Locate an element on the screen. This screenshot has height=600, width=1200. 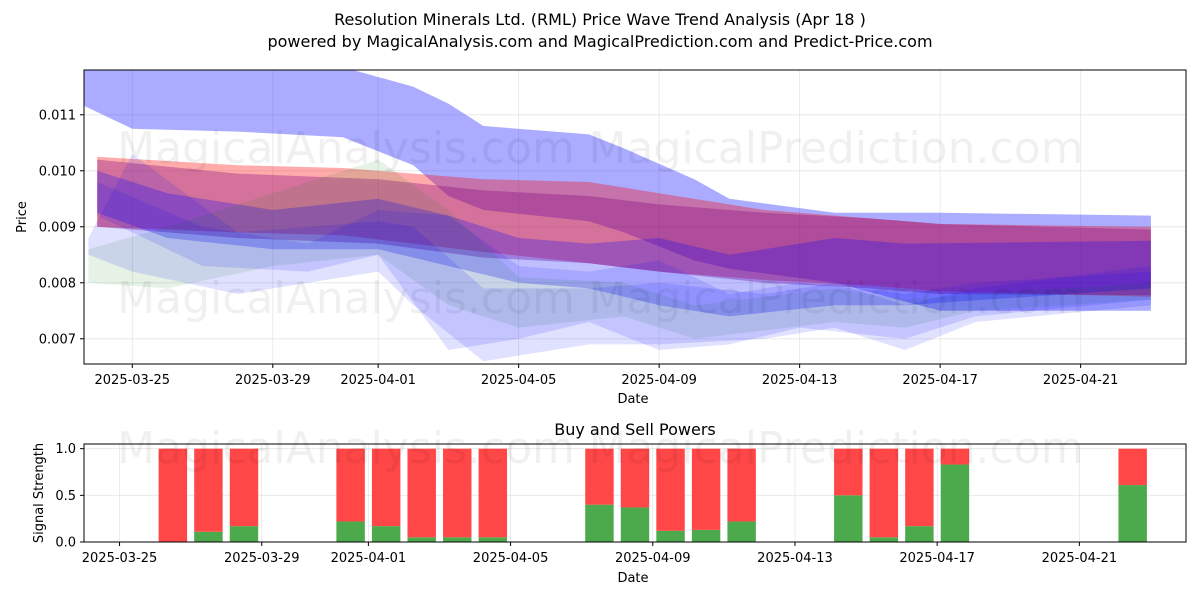
price-y-axis-label: Price is located at coordinates (22, 217).